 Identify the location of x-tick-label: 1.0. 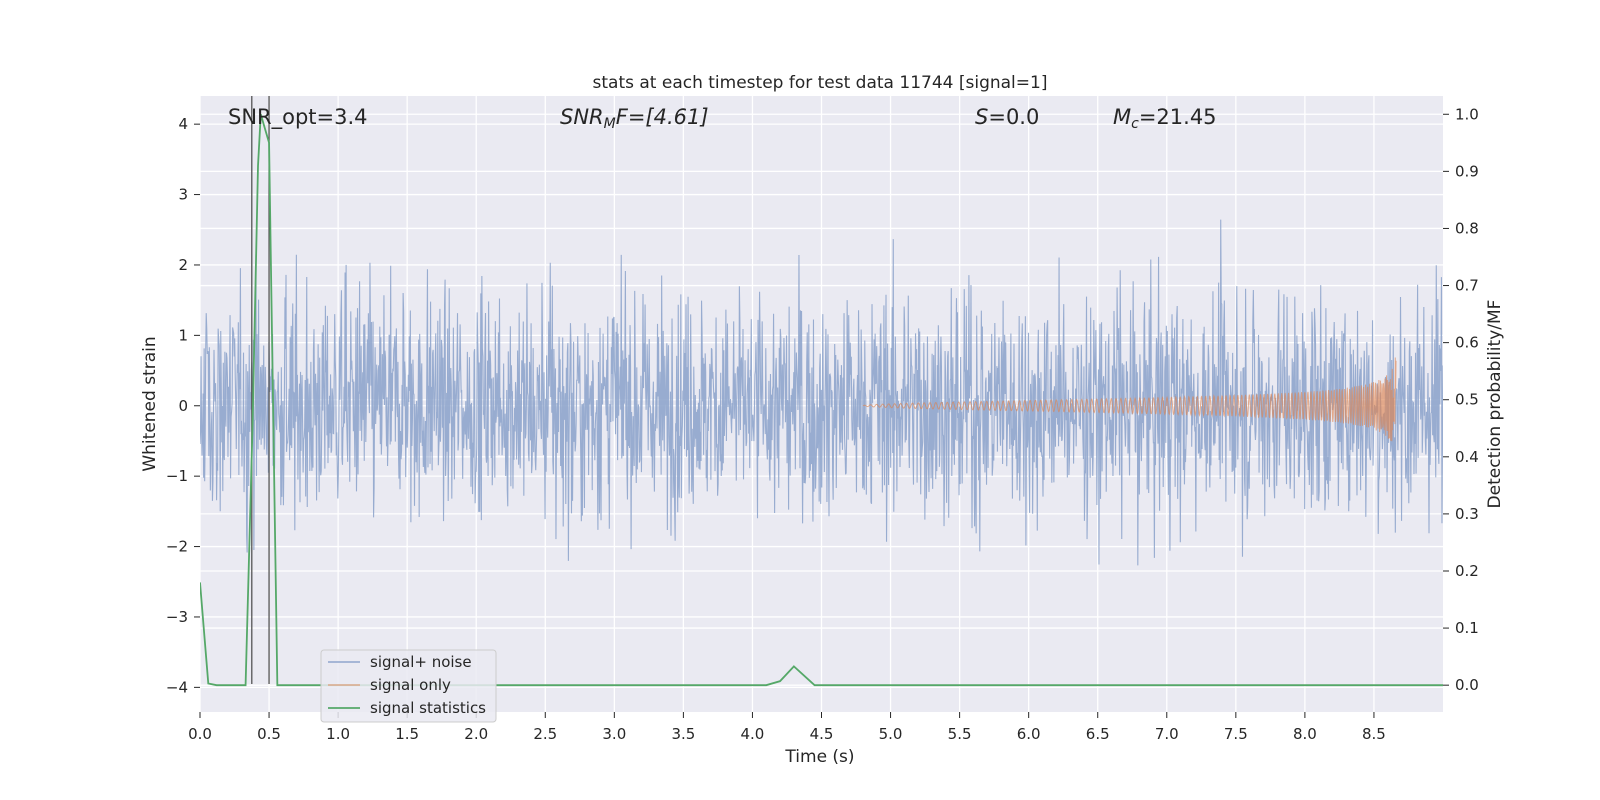
(338, 734).